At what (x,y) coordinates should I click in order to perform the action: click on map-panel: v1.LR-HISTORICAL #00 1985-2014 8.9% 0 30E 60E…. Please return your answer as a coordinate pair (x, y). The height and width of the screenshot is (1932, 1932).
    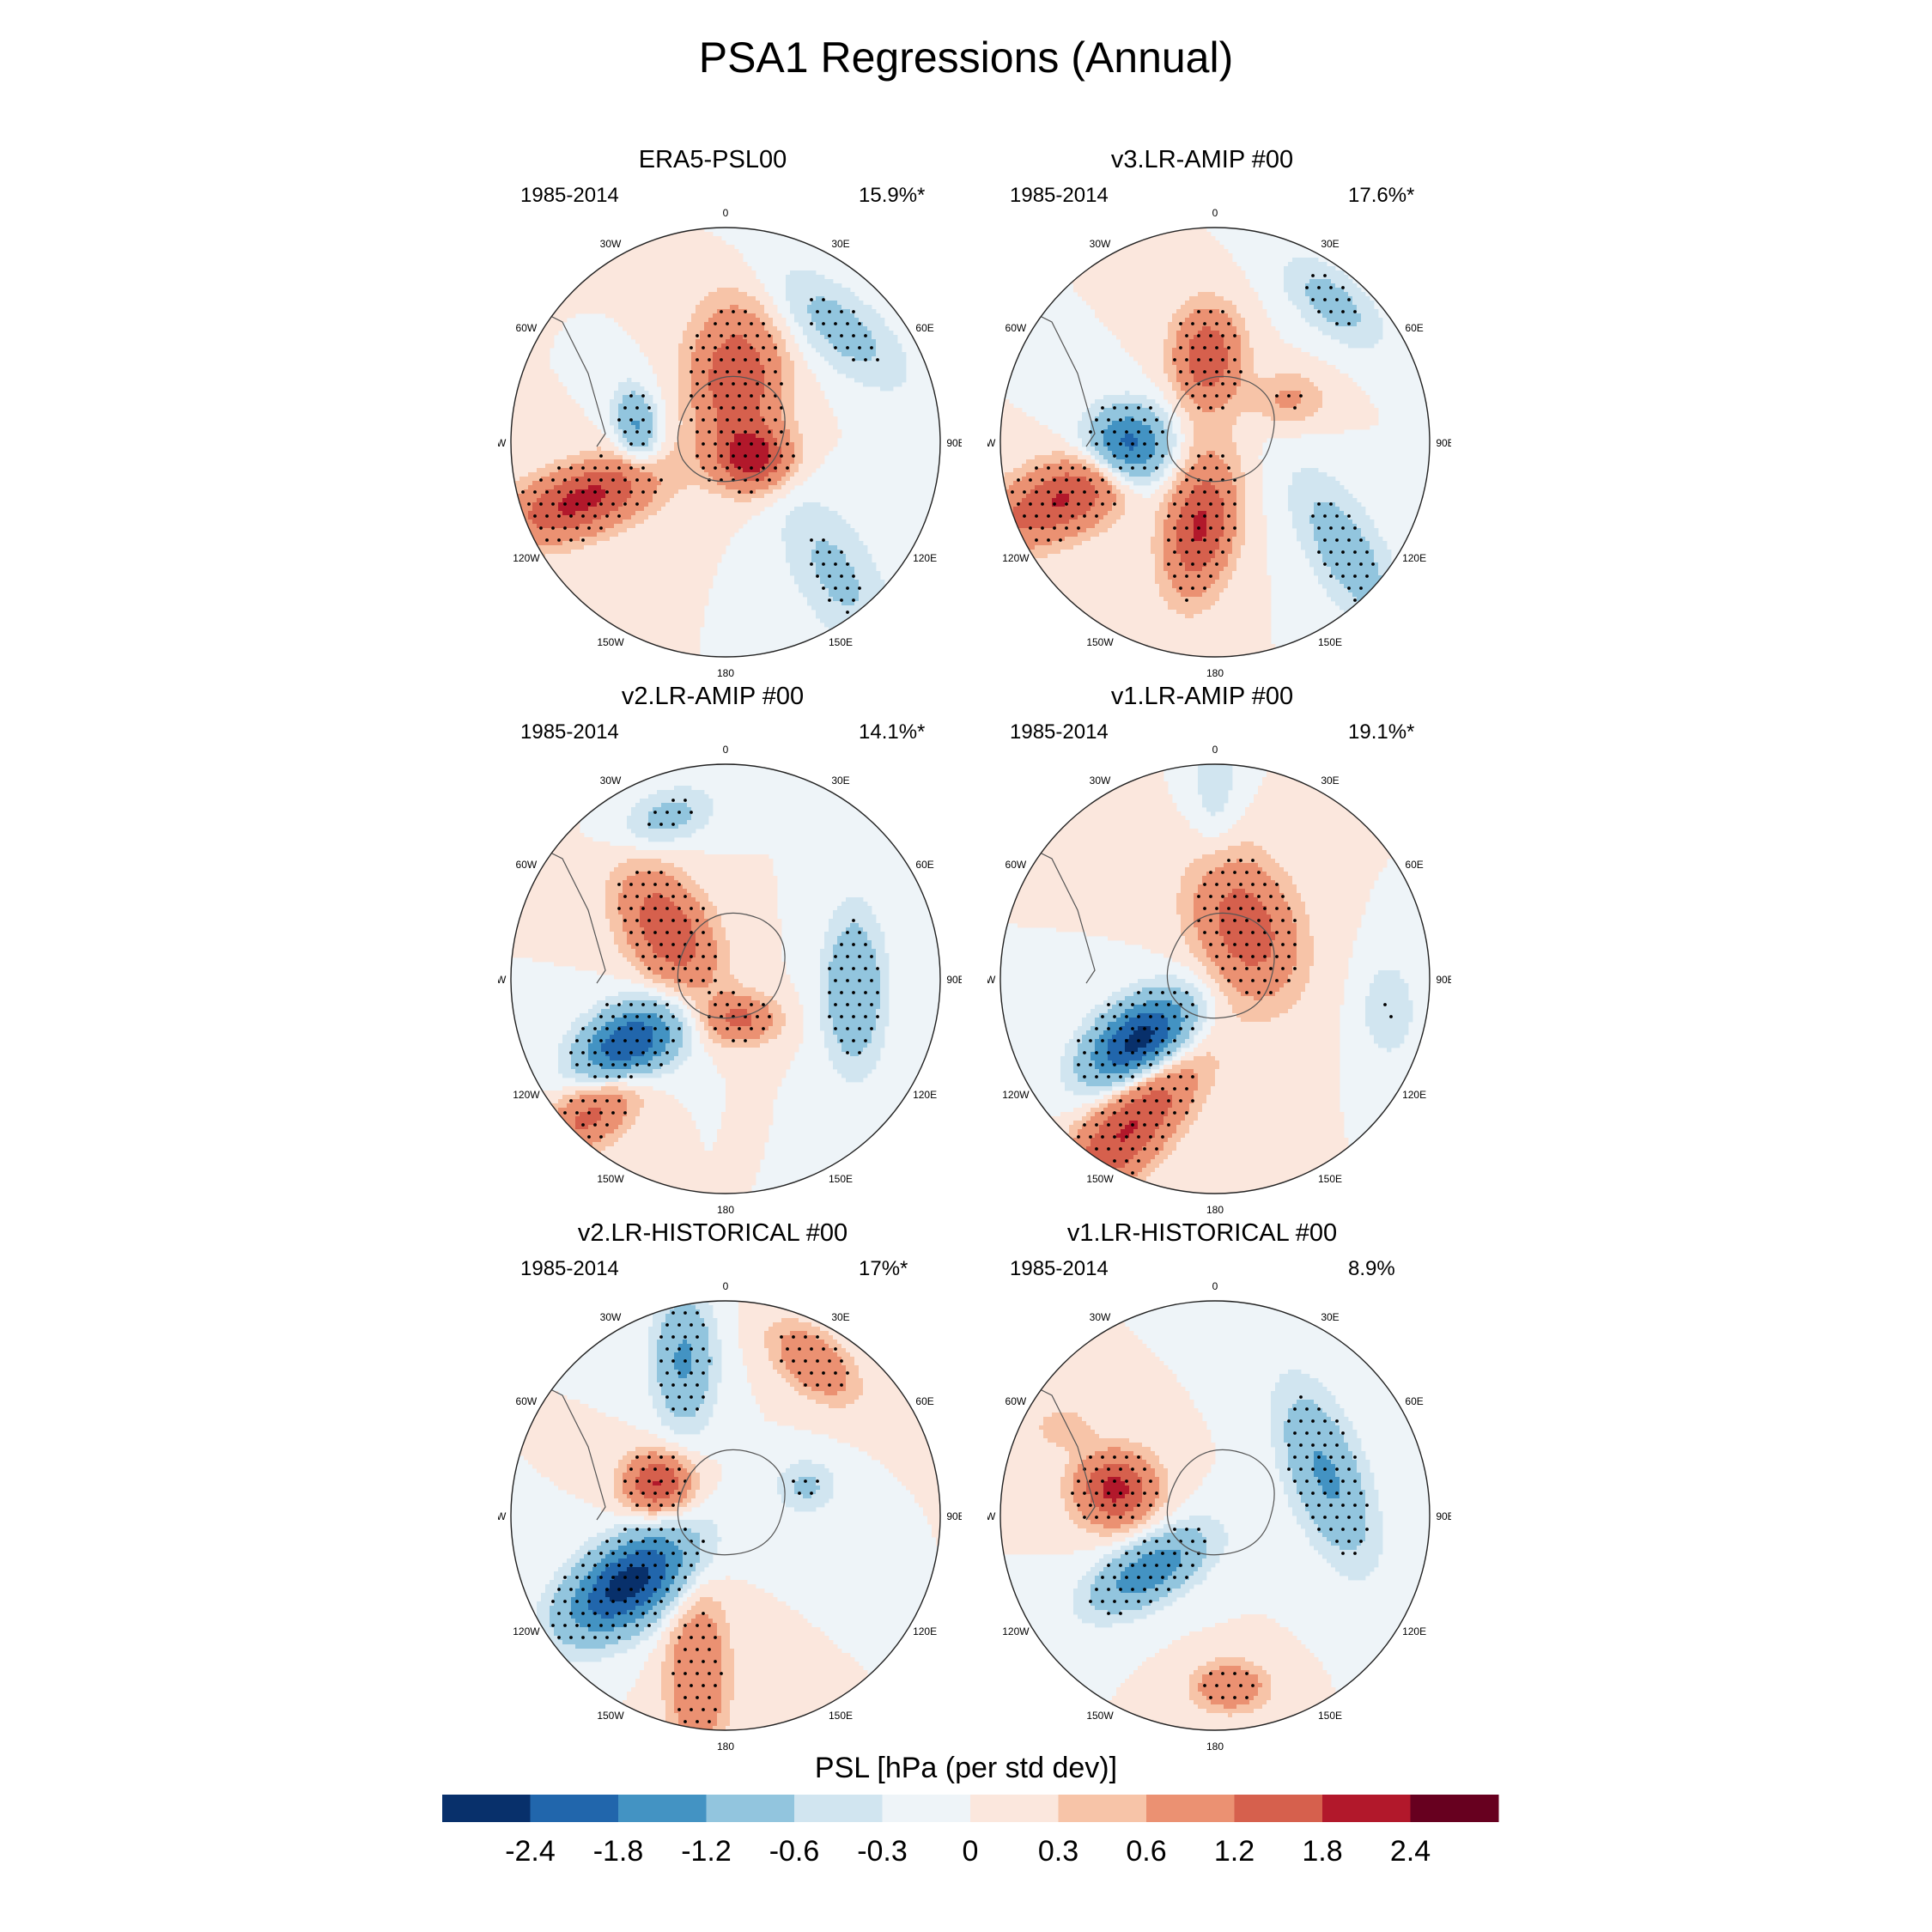
    Looking at the image, I should click on (1228, 1485).